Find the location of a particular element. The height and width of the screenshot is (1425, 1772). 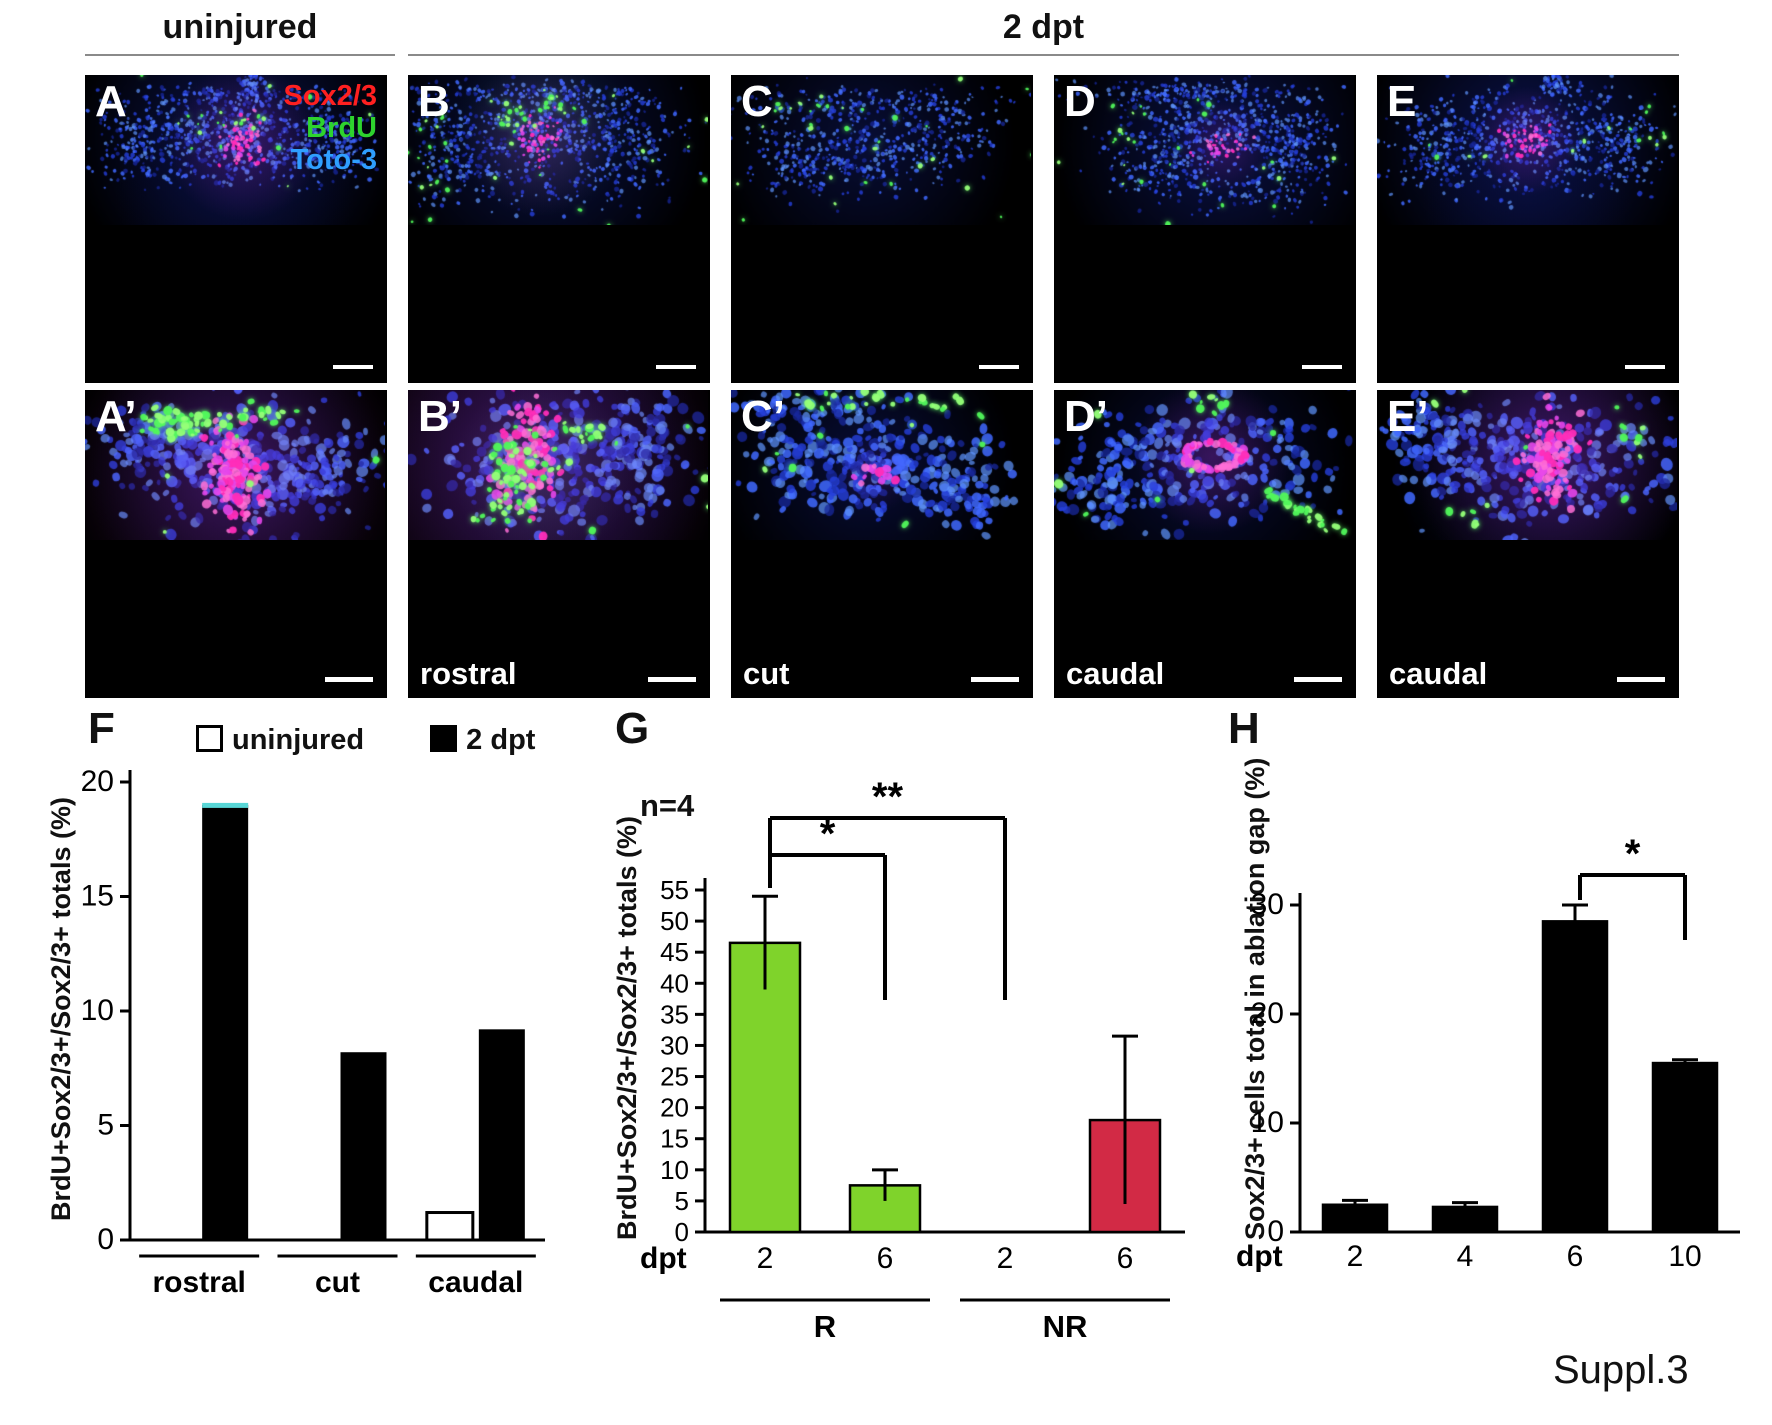

panel-caption-caudal-e: caudal is located at coordinates (1438, 673).